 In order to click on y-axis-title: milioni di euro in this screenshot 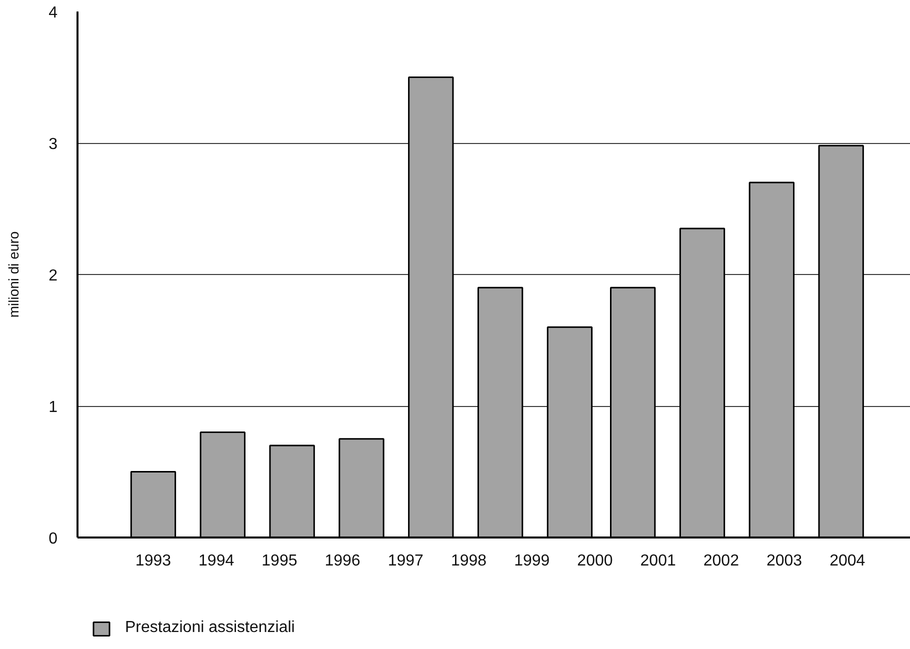, I will do `click(14, 274)`.